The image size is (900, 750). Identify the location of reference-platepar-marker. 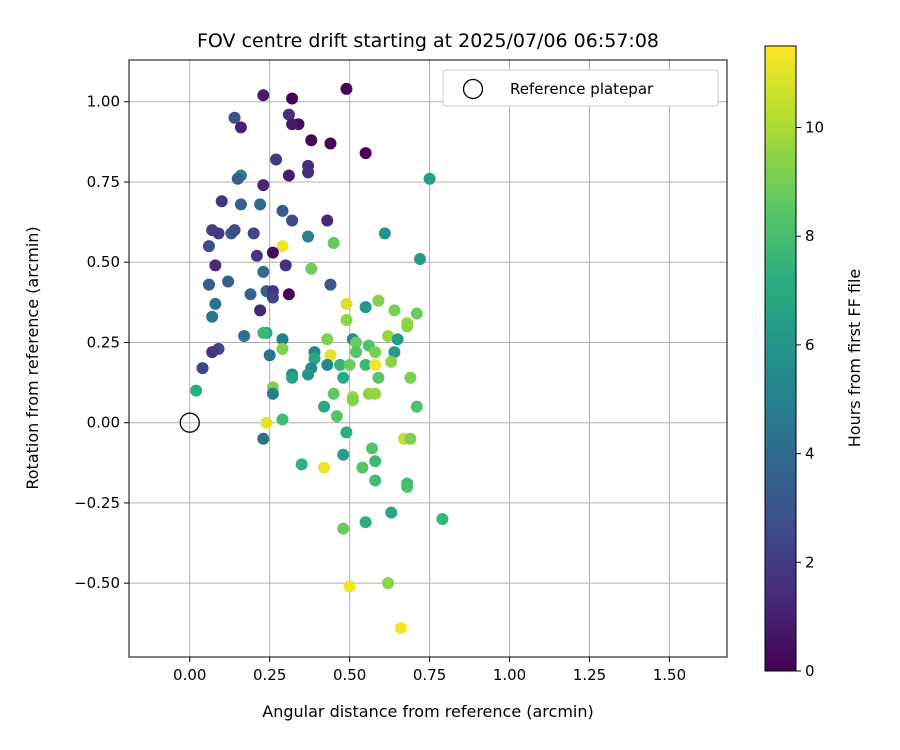
(189, 422).